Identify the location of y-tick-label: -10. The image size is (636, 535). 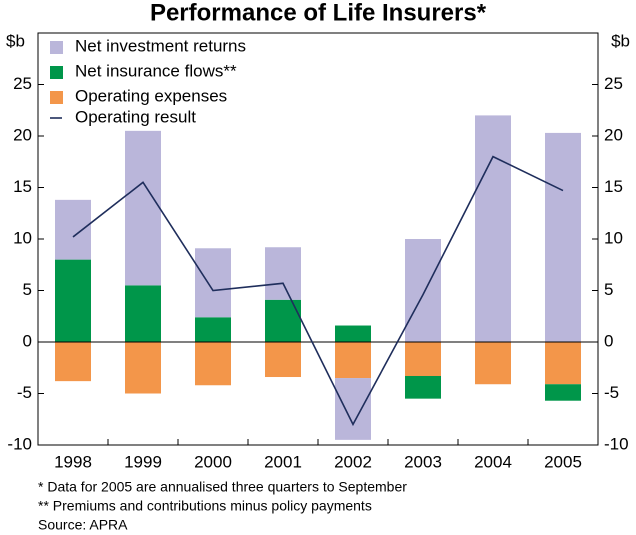
(19, 443).